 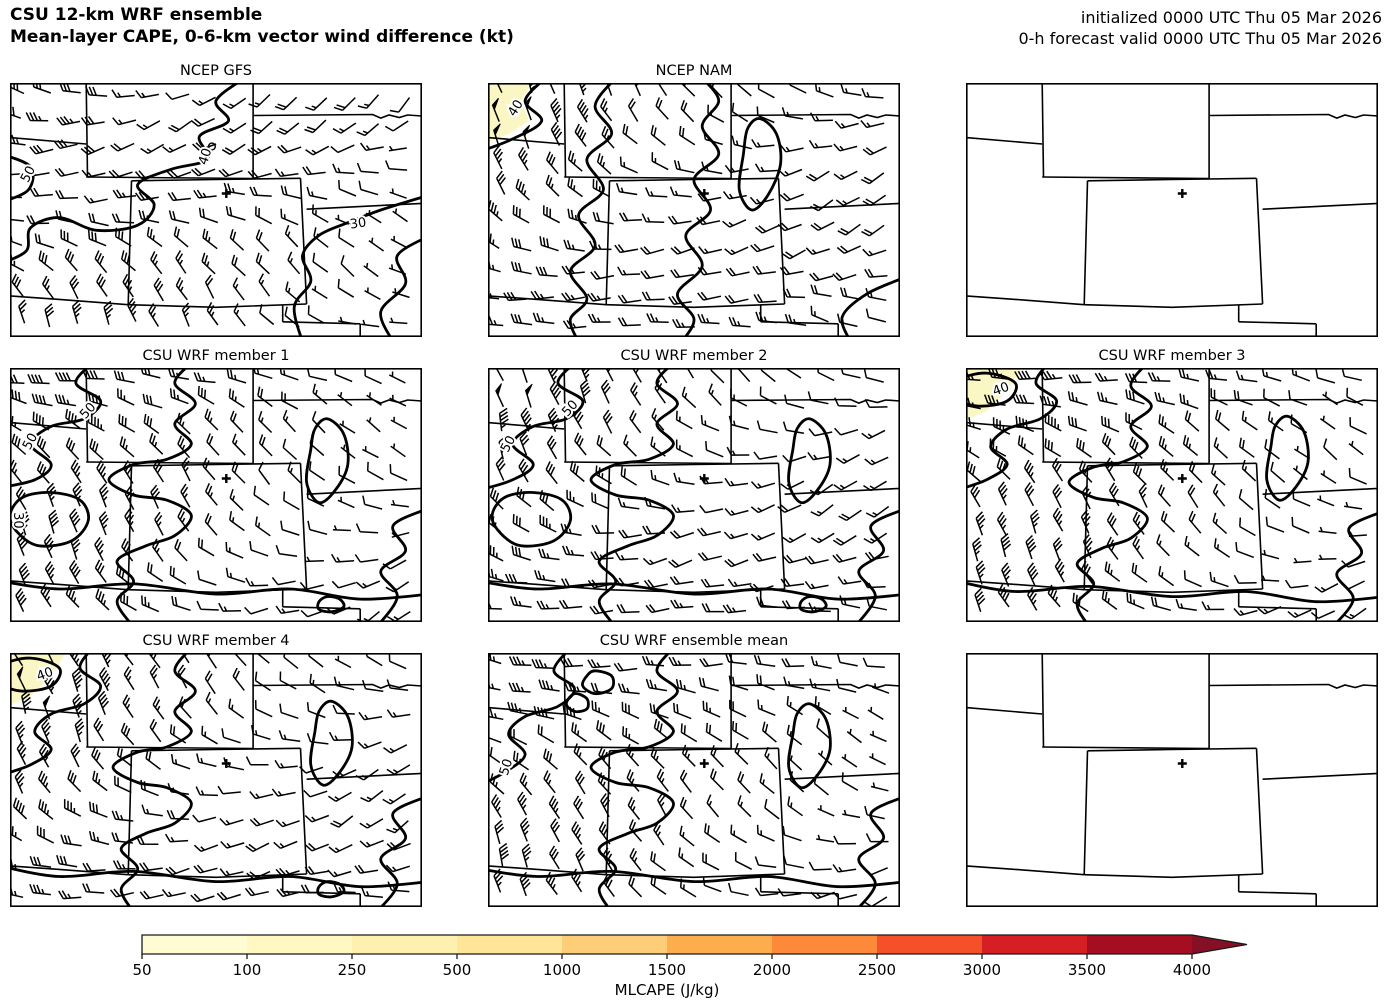 What do you see at coordinates (667, 970) in the screenshot?
I see `colorbar-tick-label: 1500` at bounding box center [667, 970].